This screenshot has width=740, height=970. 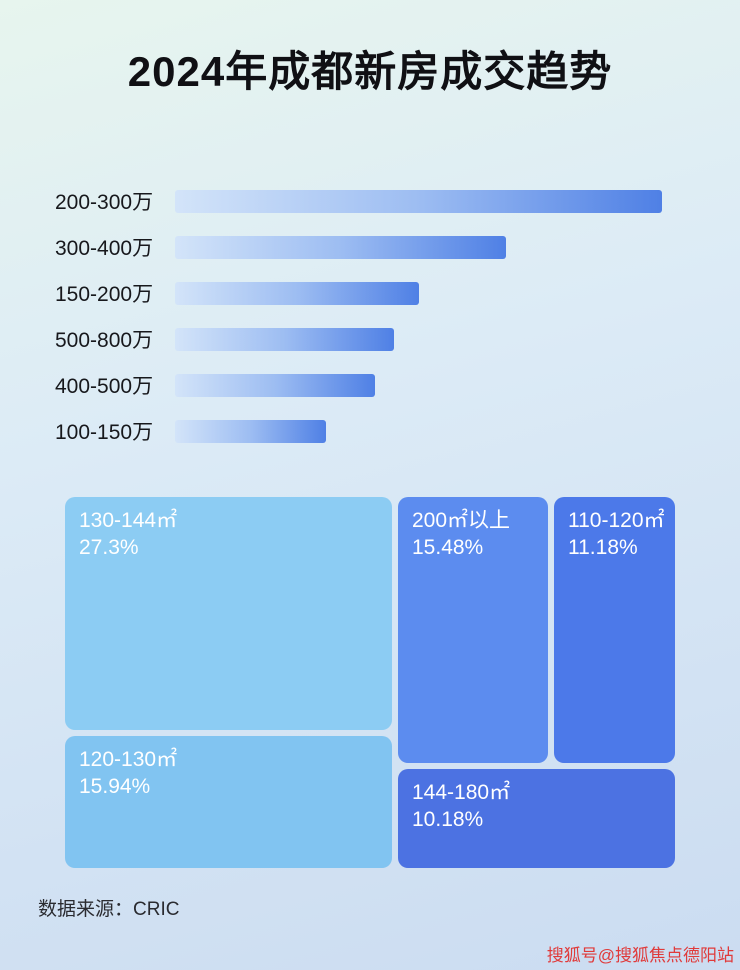 What do you see at coordinates (109, 547) in the screenshot?
I see `treemap-block-percent: 27.3%` at bounding box center [109, 547].